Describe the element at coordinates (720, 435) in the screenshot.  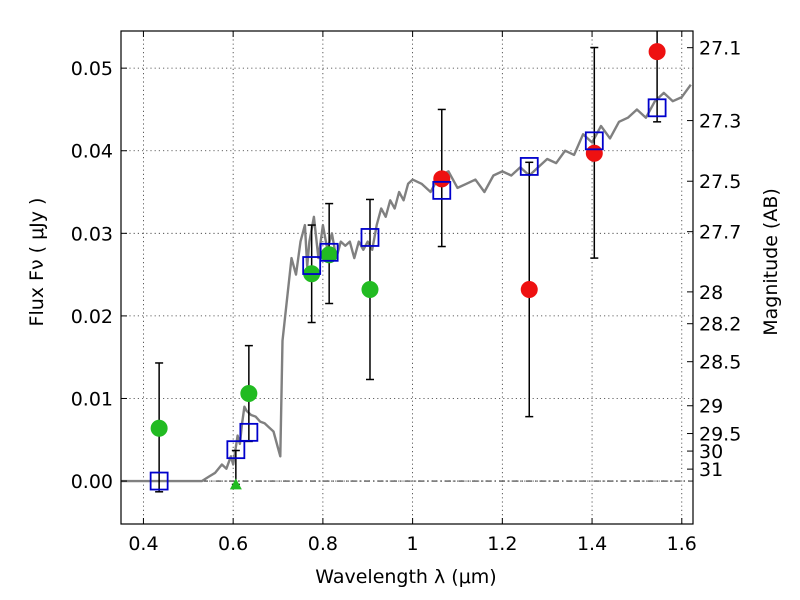
I see `magnitude-tick-label: 29.5` at that location.